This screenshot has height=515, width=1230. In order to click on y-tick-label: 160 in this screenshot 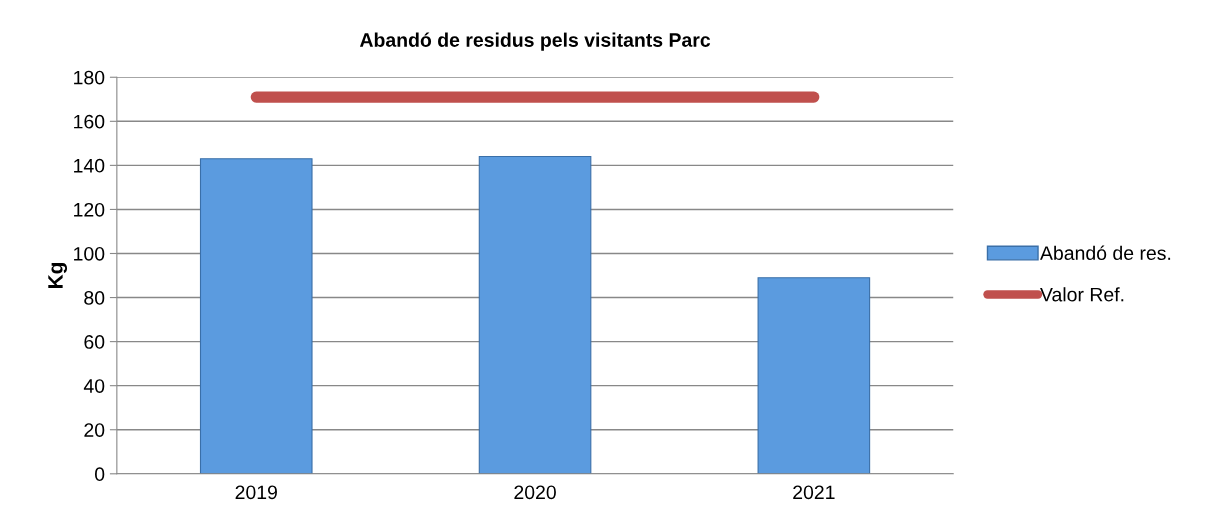, I will do `click(89, 121)`.